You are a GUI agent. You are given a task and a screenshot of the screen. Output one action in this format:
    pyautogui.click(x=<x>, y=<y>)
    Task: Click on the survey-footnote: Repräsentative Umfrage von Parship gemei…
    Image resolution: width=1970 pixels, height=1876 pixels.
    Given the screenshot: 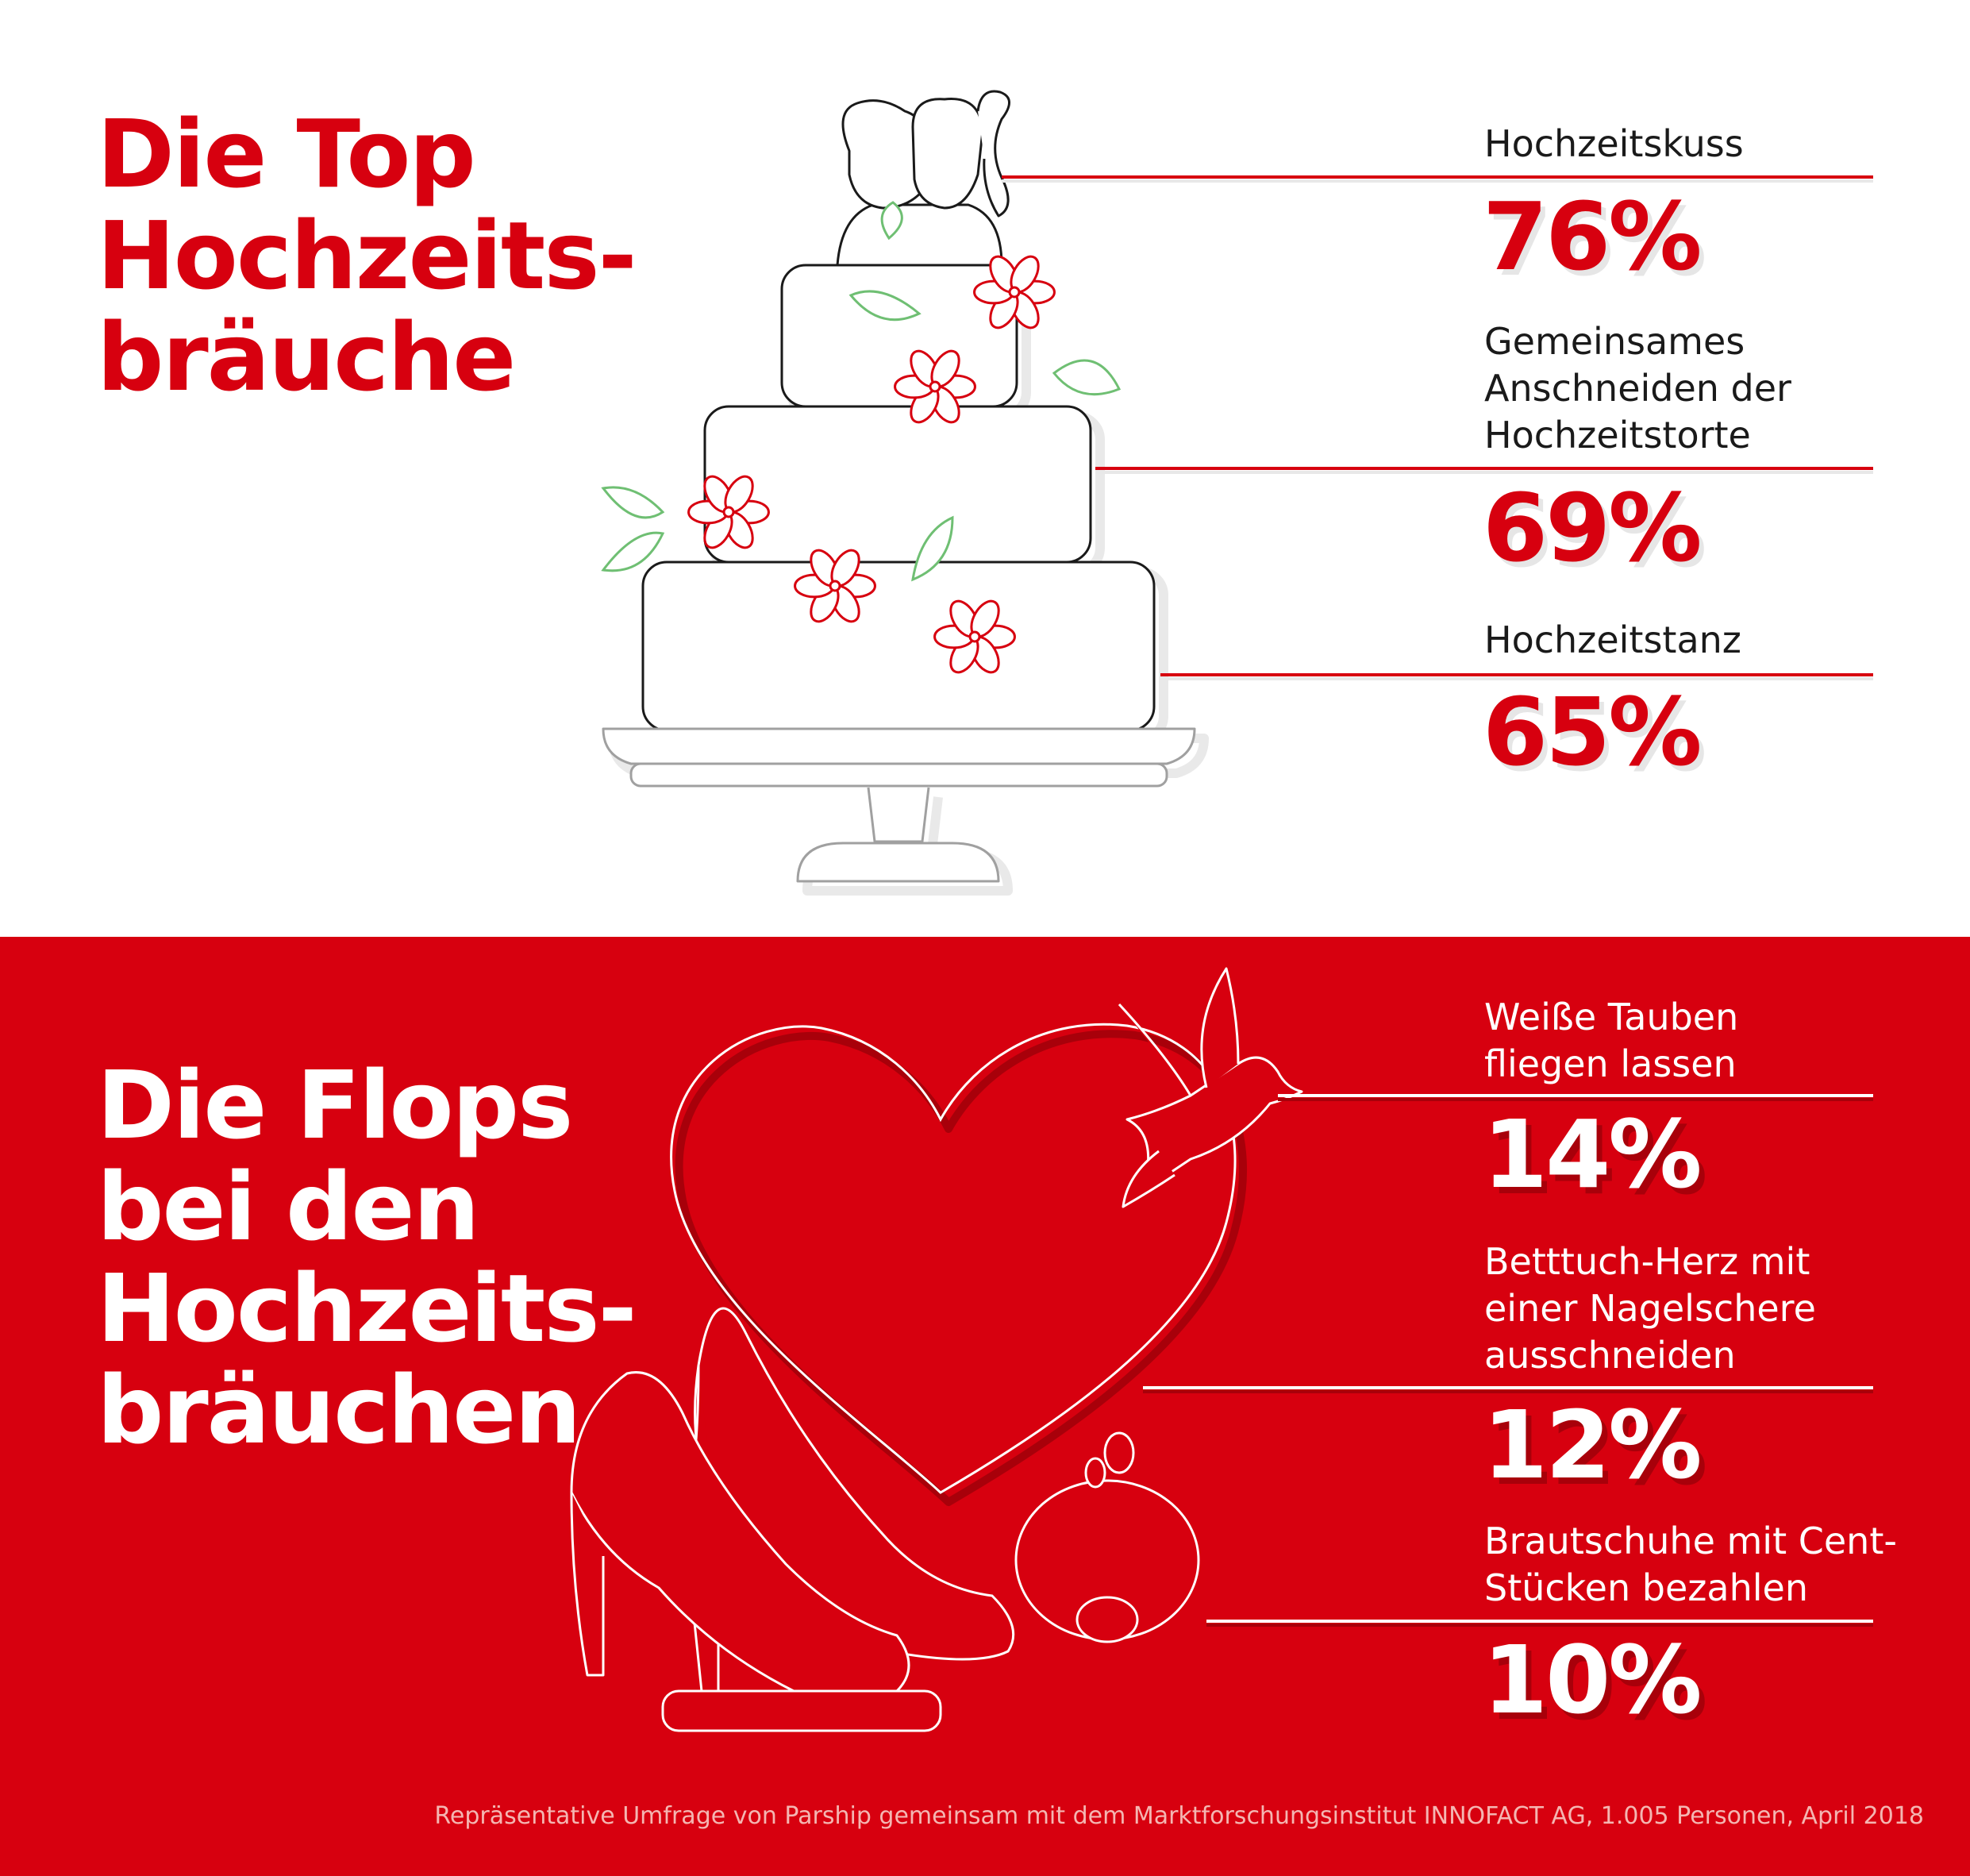 What is the action you would take?
    pyautogui.click(x=1179, y=1816)
    